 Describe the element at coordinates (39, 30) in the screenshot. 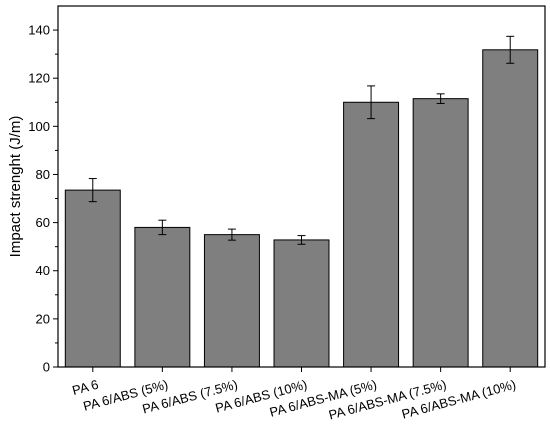

I see `y-tick-label: 140` at that location.